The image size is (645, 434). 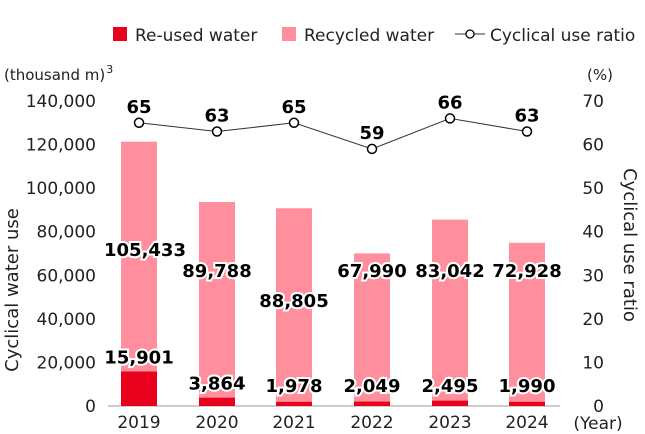 I want to click on right-tick-label: 20, so click(x=593, y=320).